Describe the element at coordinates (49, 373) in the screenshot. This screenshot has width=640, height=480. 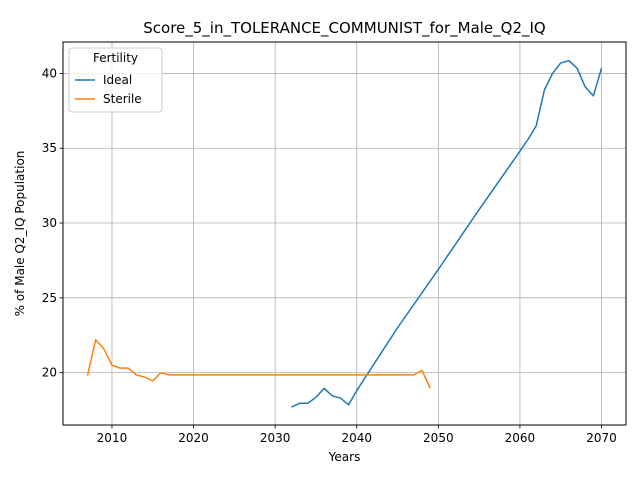
I see `y-tick-label: 20` at that location.